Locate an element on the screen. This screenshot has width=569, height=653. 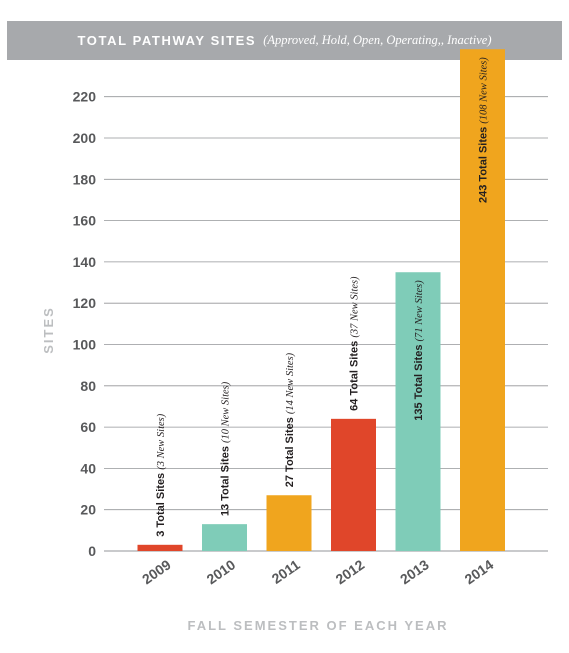
y-tick-label: 0 is located at coordinates (92, 551).